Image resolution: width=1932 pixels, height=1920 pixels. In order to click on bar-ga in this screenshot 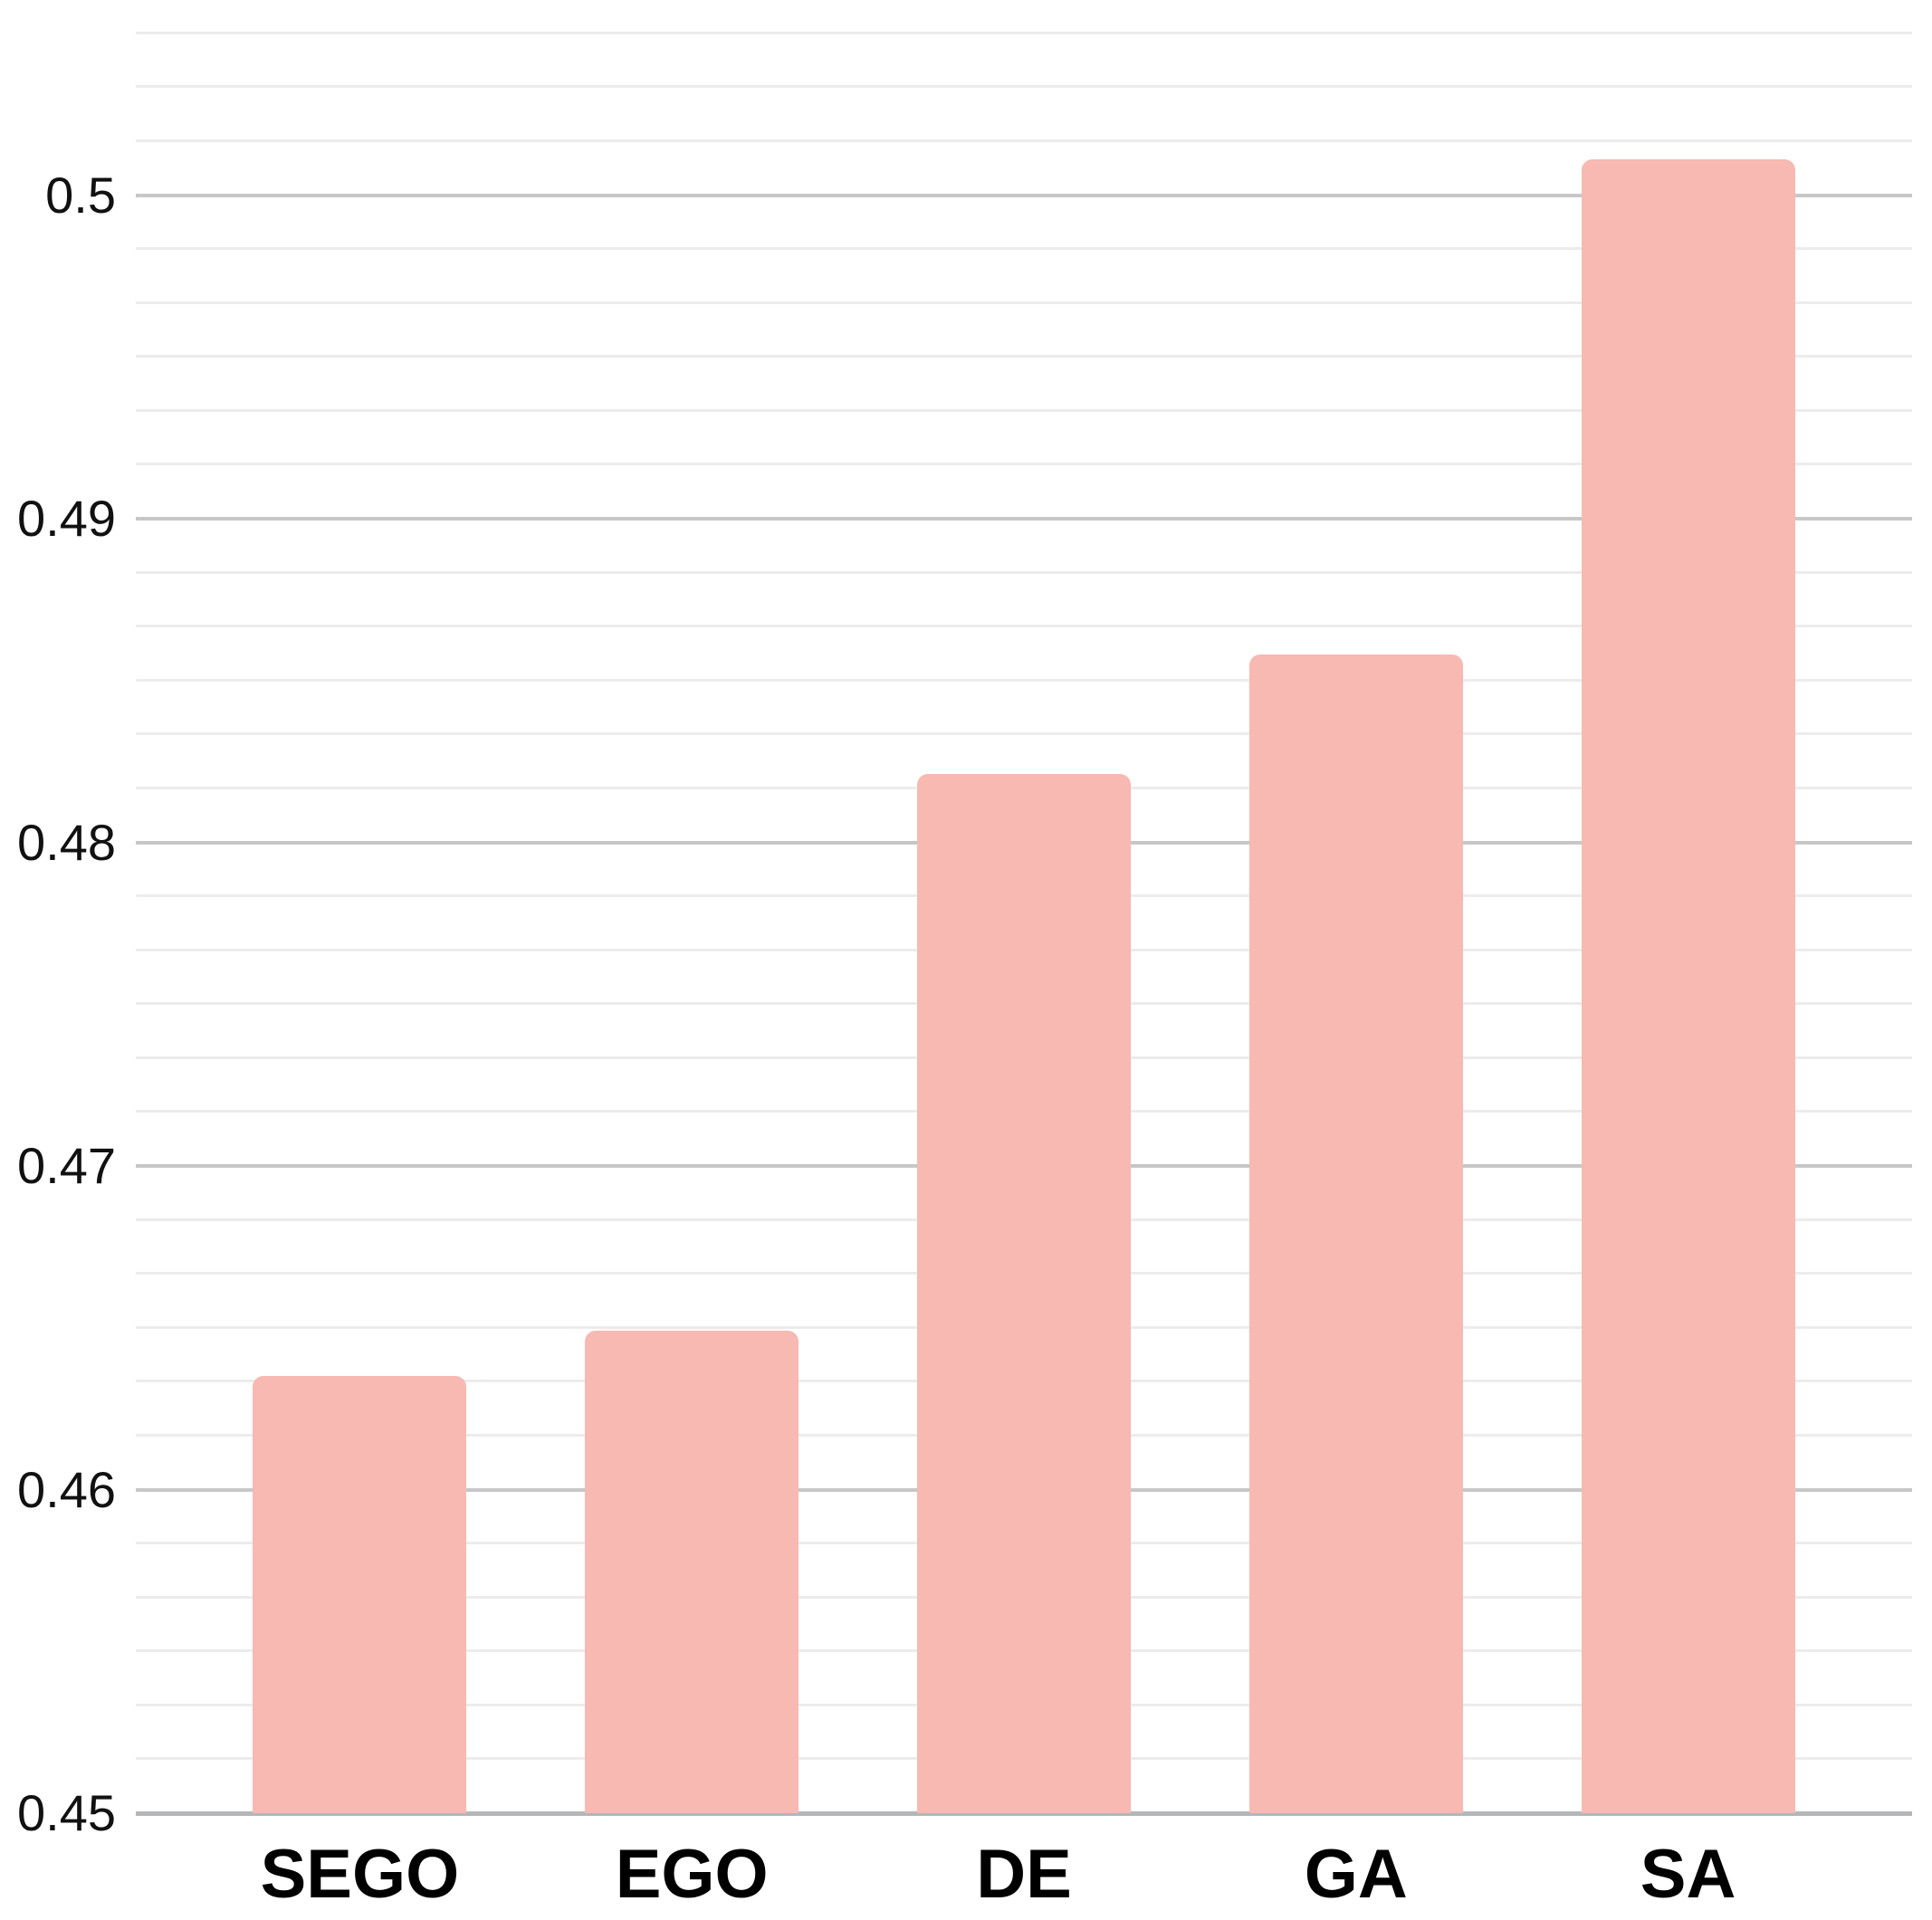, I will do `click(1355, 1233)`.